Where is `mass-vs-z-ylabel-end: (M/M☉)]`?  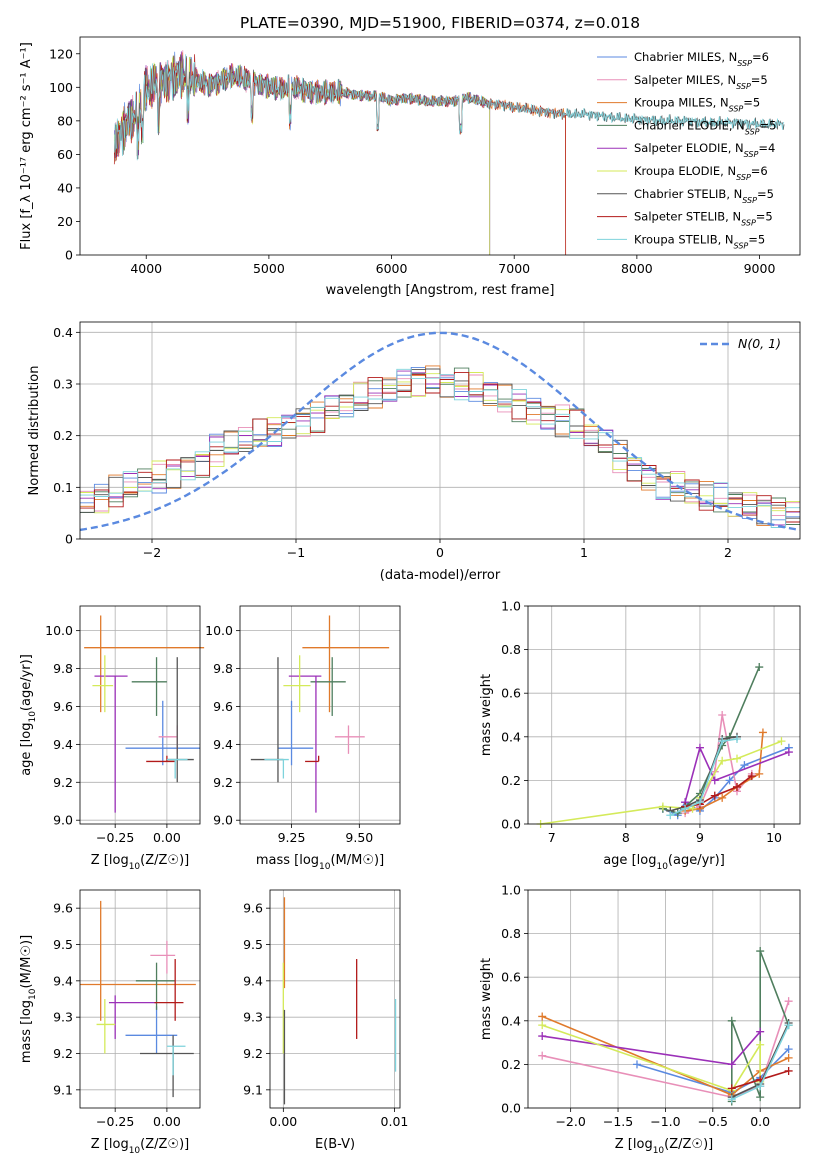
mass-vs-z-ylabel-end: (M/M☉)] is located at coordinates (26, 962).